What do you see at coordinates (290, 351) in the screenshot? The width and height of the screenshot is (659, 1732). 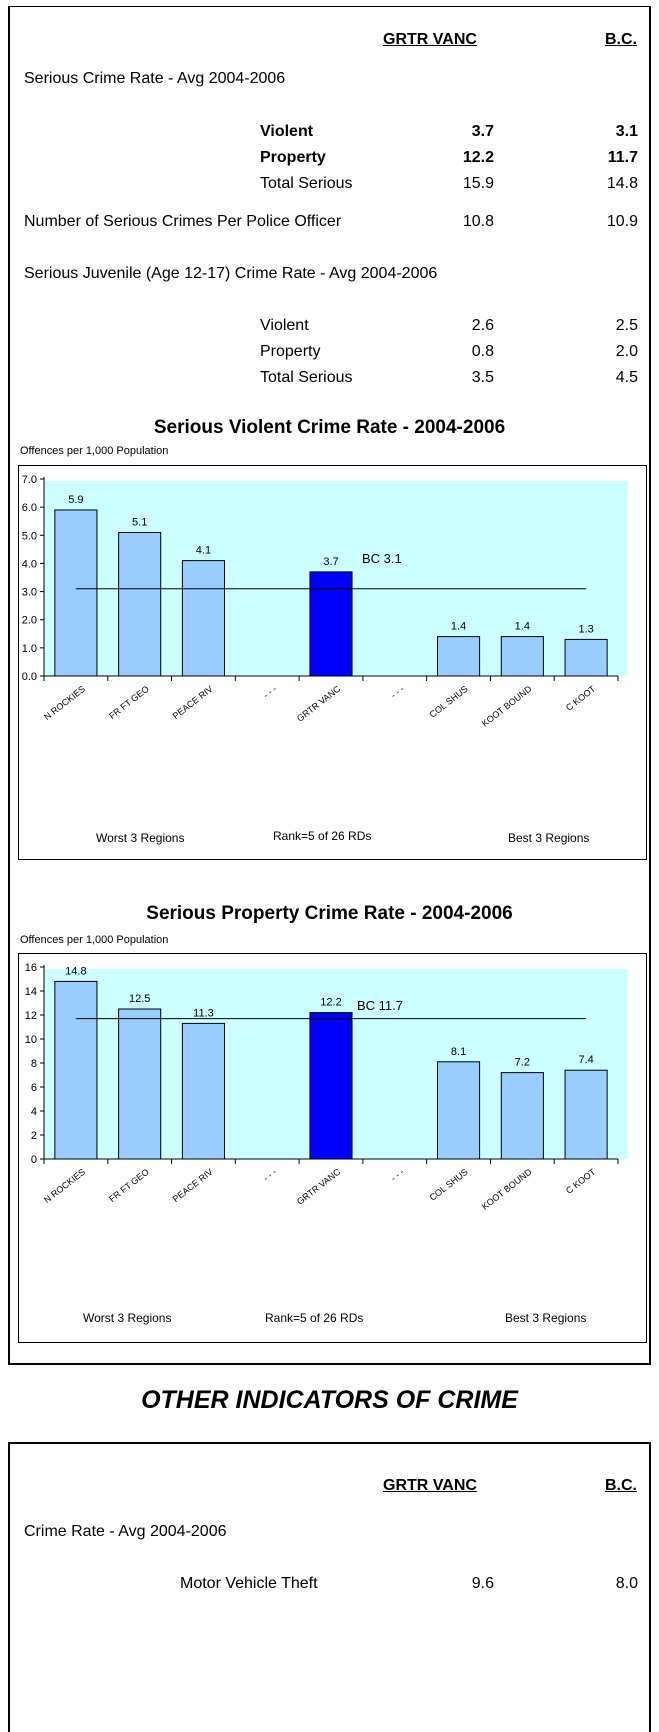 I see `juvenile-row-label: Property` at bounding box center [290, 351].